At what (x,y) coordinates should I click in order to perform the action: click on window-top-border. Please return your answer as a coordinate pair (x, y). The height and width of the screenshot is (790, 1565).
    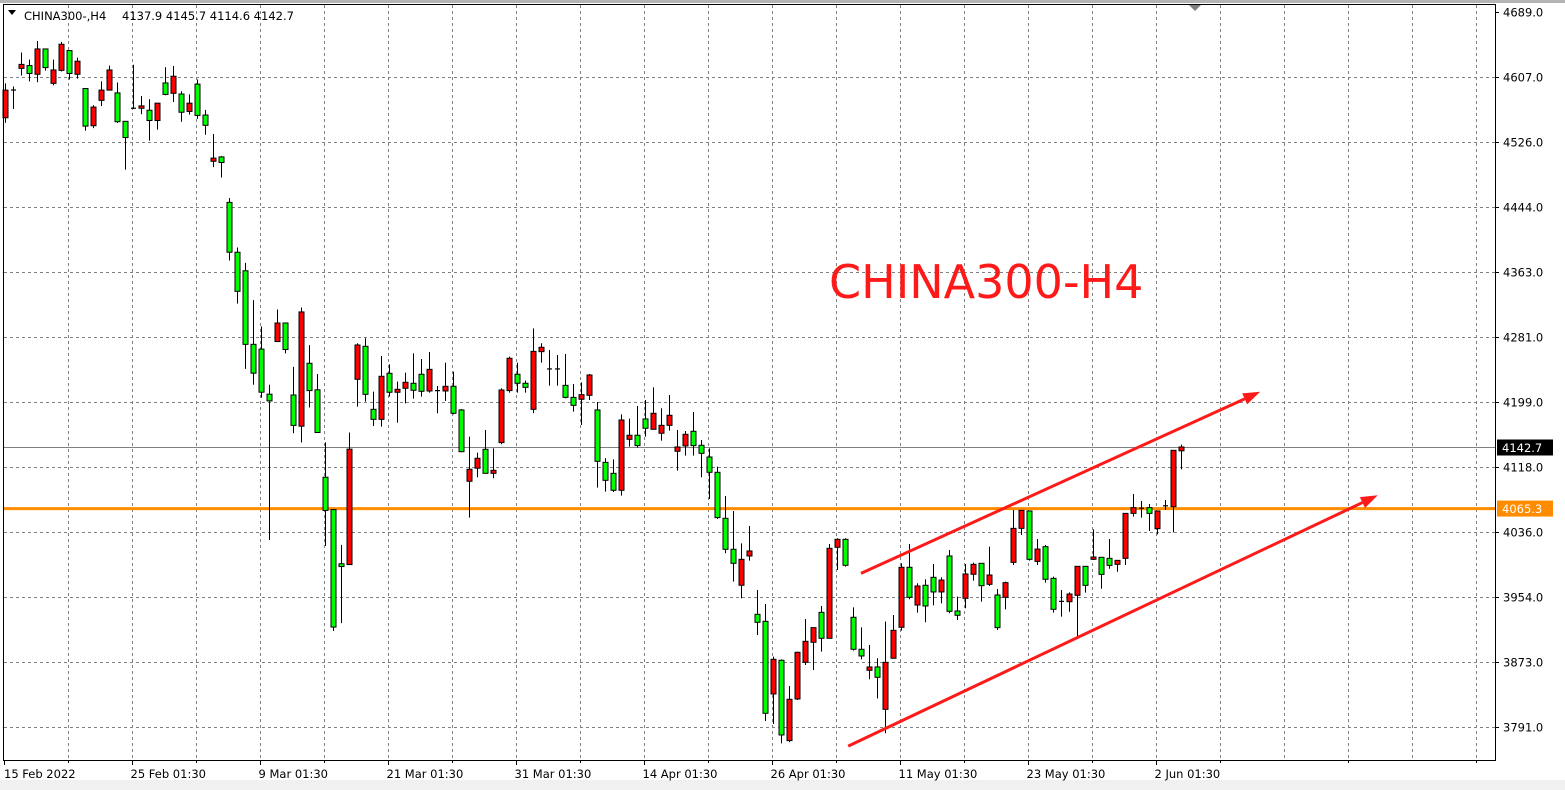
    Looking at the image, I should click on (782, 1).